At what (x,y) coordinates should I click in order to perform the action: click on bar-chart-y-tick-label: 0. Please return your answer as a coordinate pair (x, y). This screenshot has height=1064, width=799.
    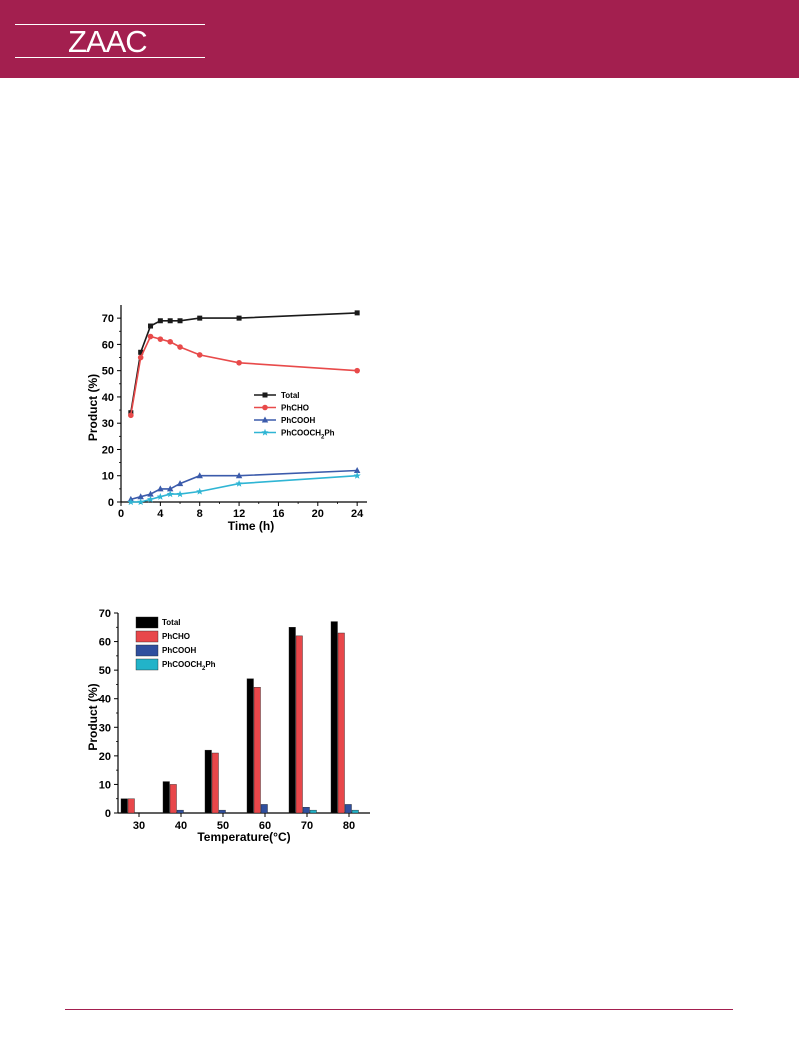
    Looking at the image, I should click on (108, 814).